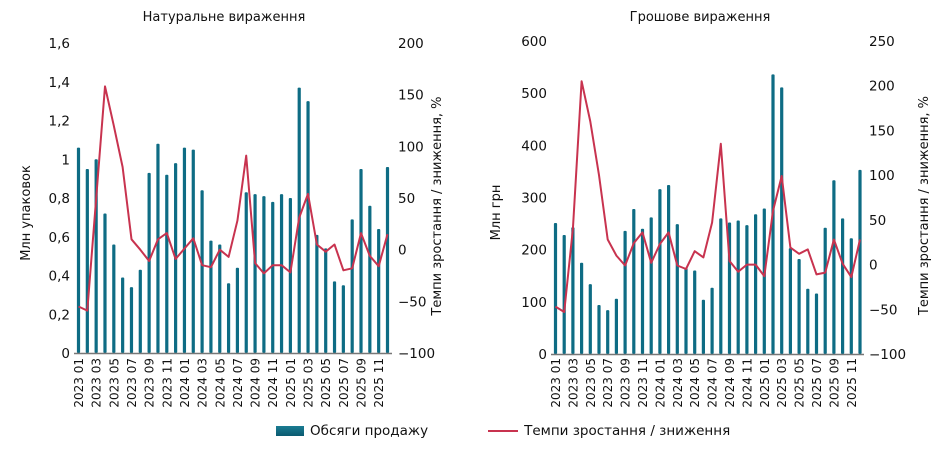 The image size is (945, 449). Describe the element at coordinates (924, 206) in the screenshot. I see `y2-axis-label: Темпи зростання / зниження, %` at that location.